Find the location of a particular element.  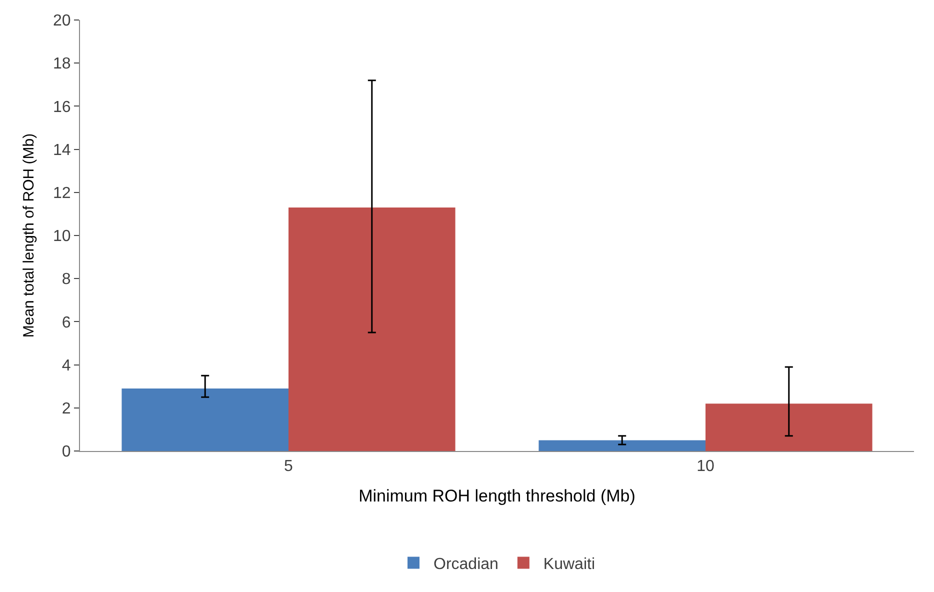

y-tick-label: 2 is located at coordinates (66, 409).